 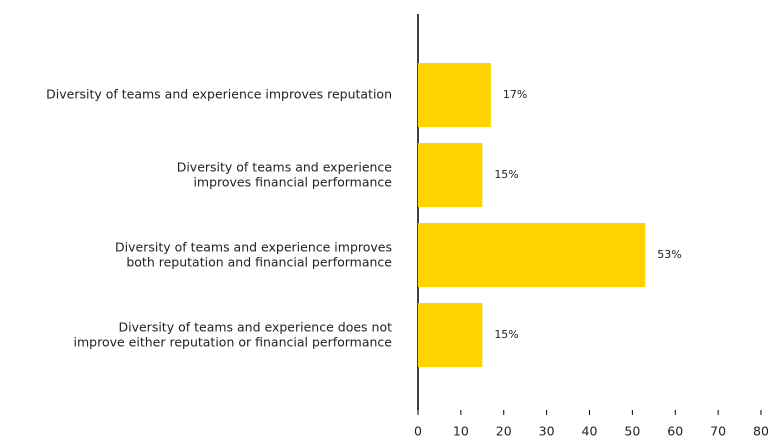 I want to click on x-tick-label: 10, so click(x=461, y=431).